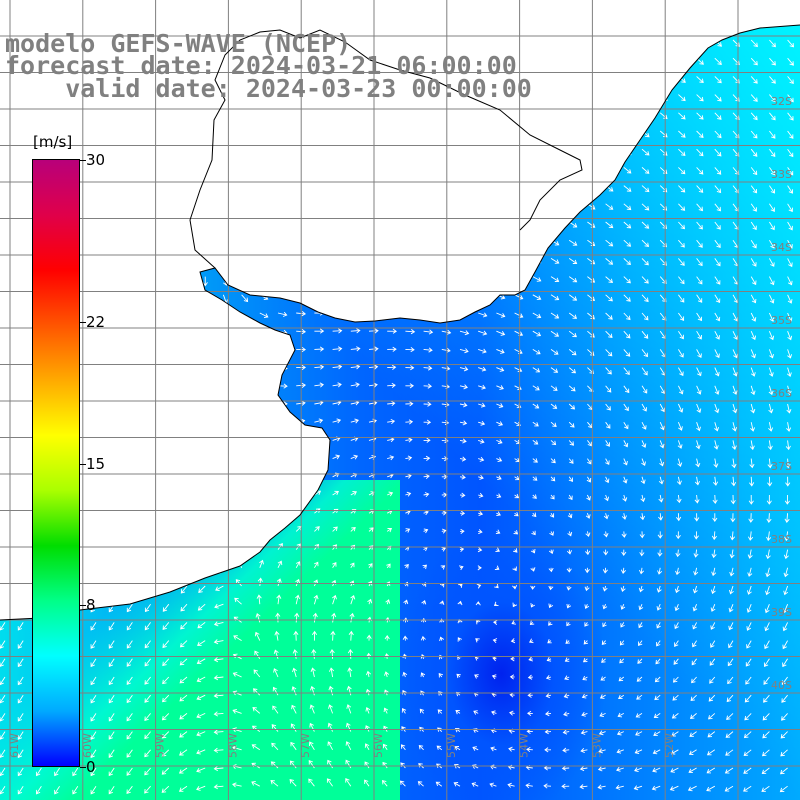 Image resolution: width=800 pixels, height=800 pixels. What do you see at coordinates (378, 745) in the screenshot?
I see `longitude-label: 56W` at bounding box center [378, 745].